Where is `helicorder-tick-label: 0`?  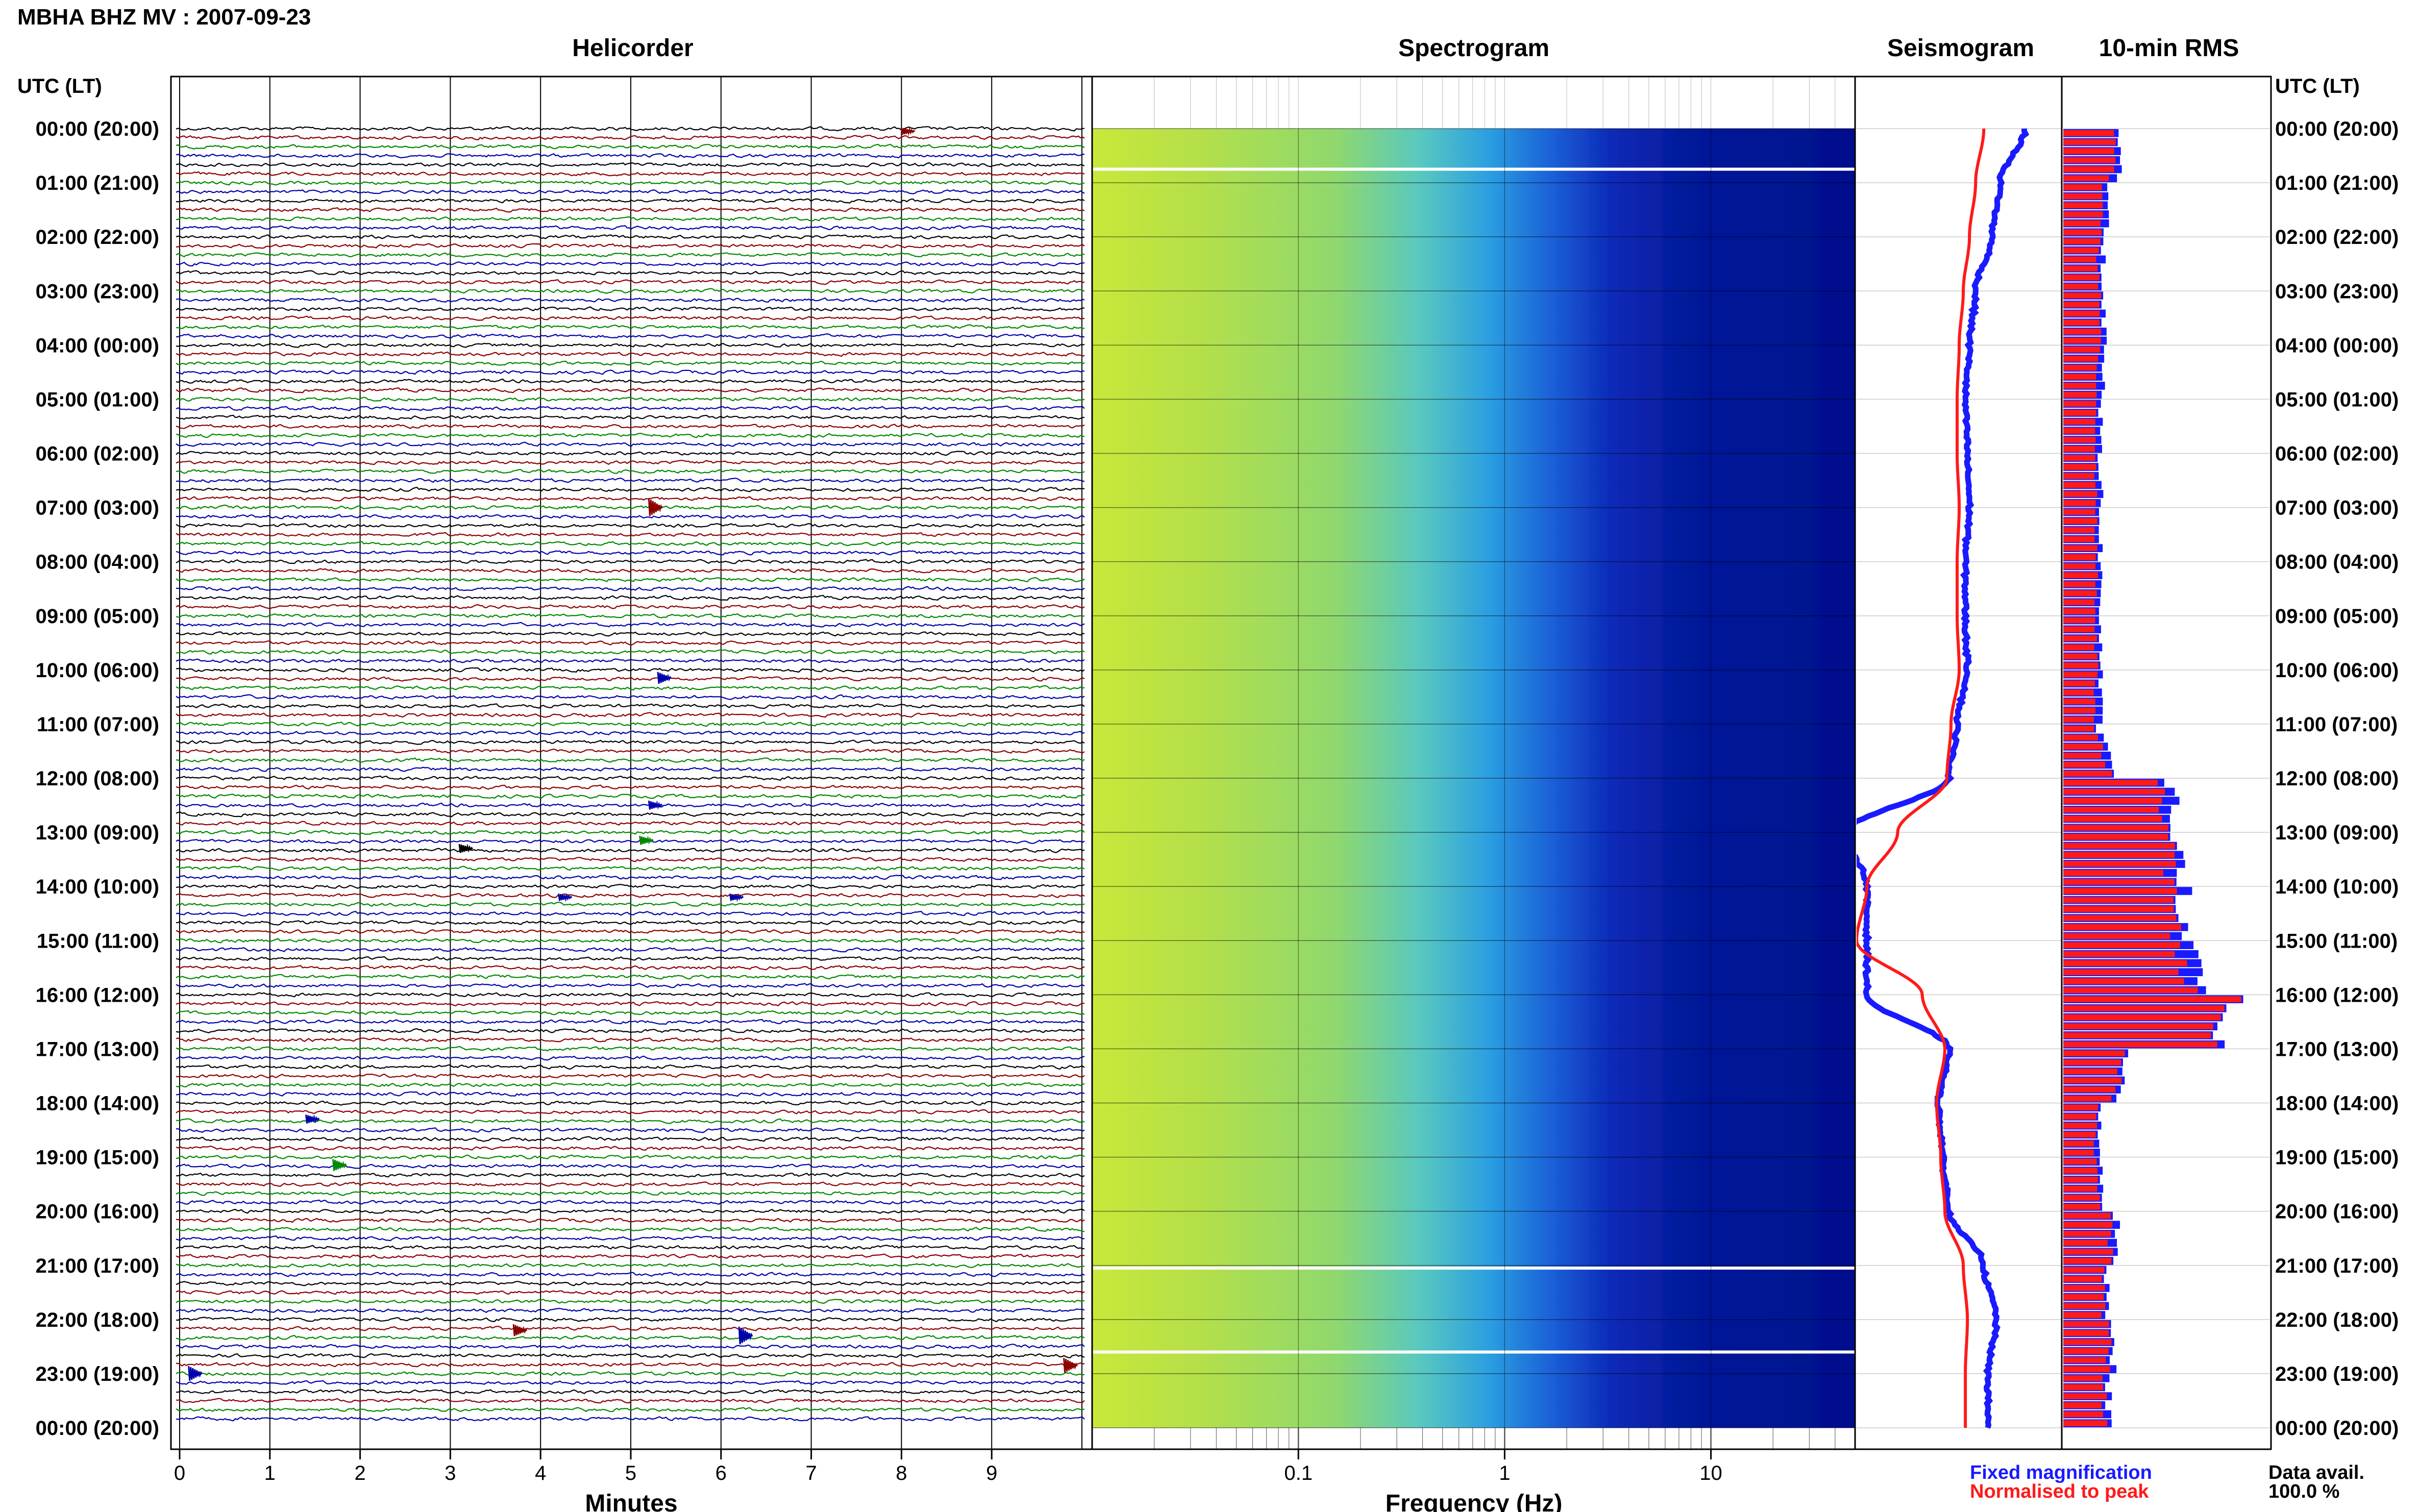
helicorder-tick-label: 0 is located at coordinates (179, 1473).